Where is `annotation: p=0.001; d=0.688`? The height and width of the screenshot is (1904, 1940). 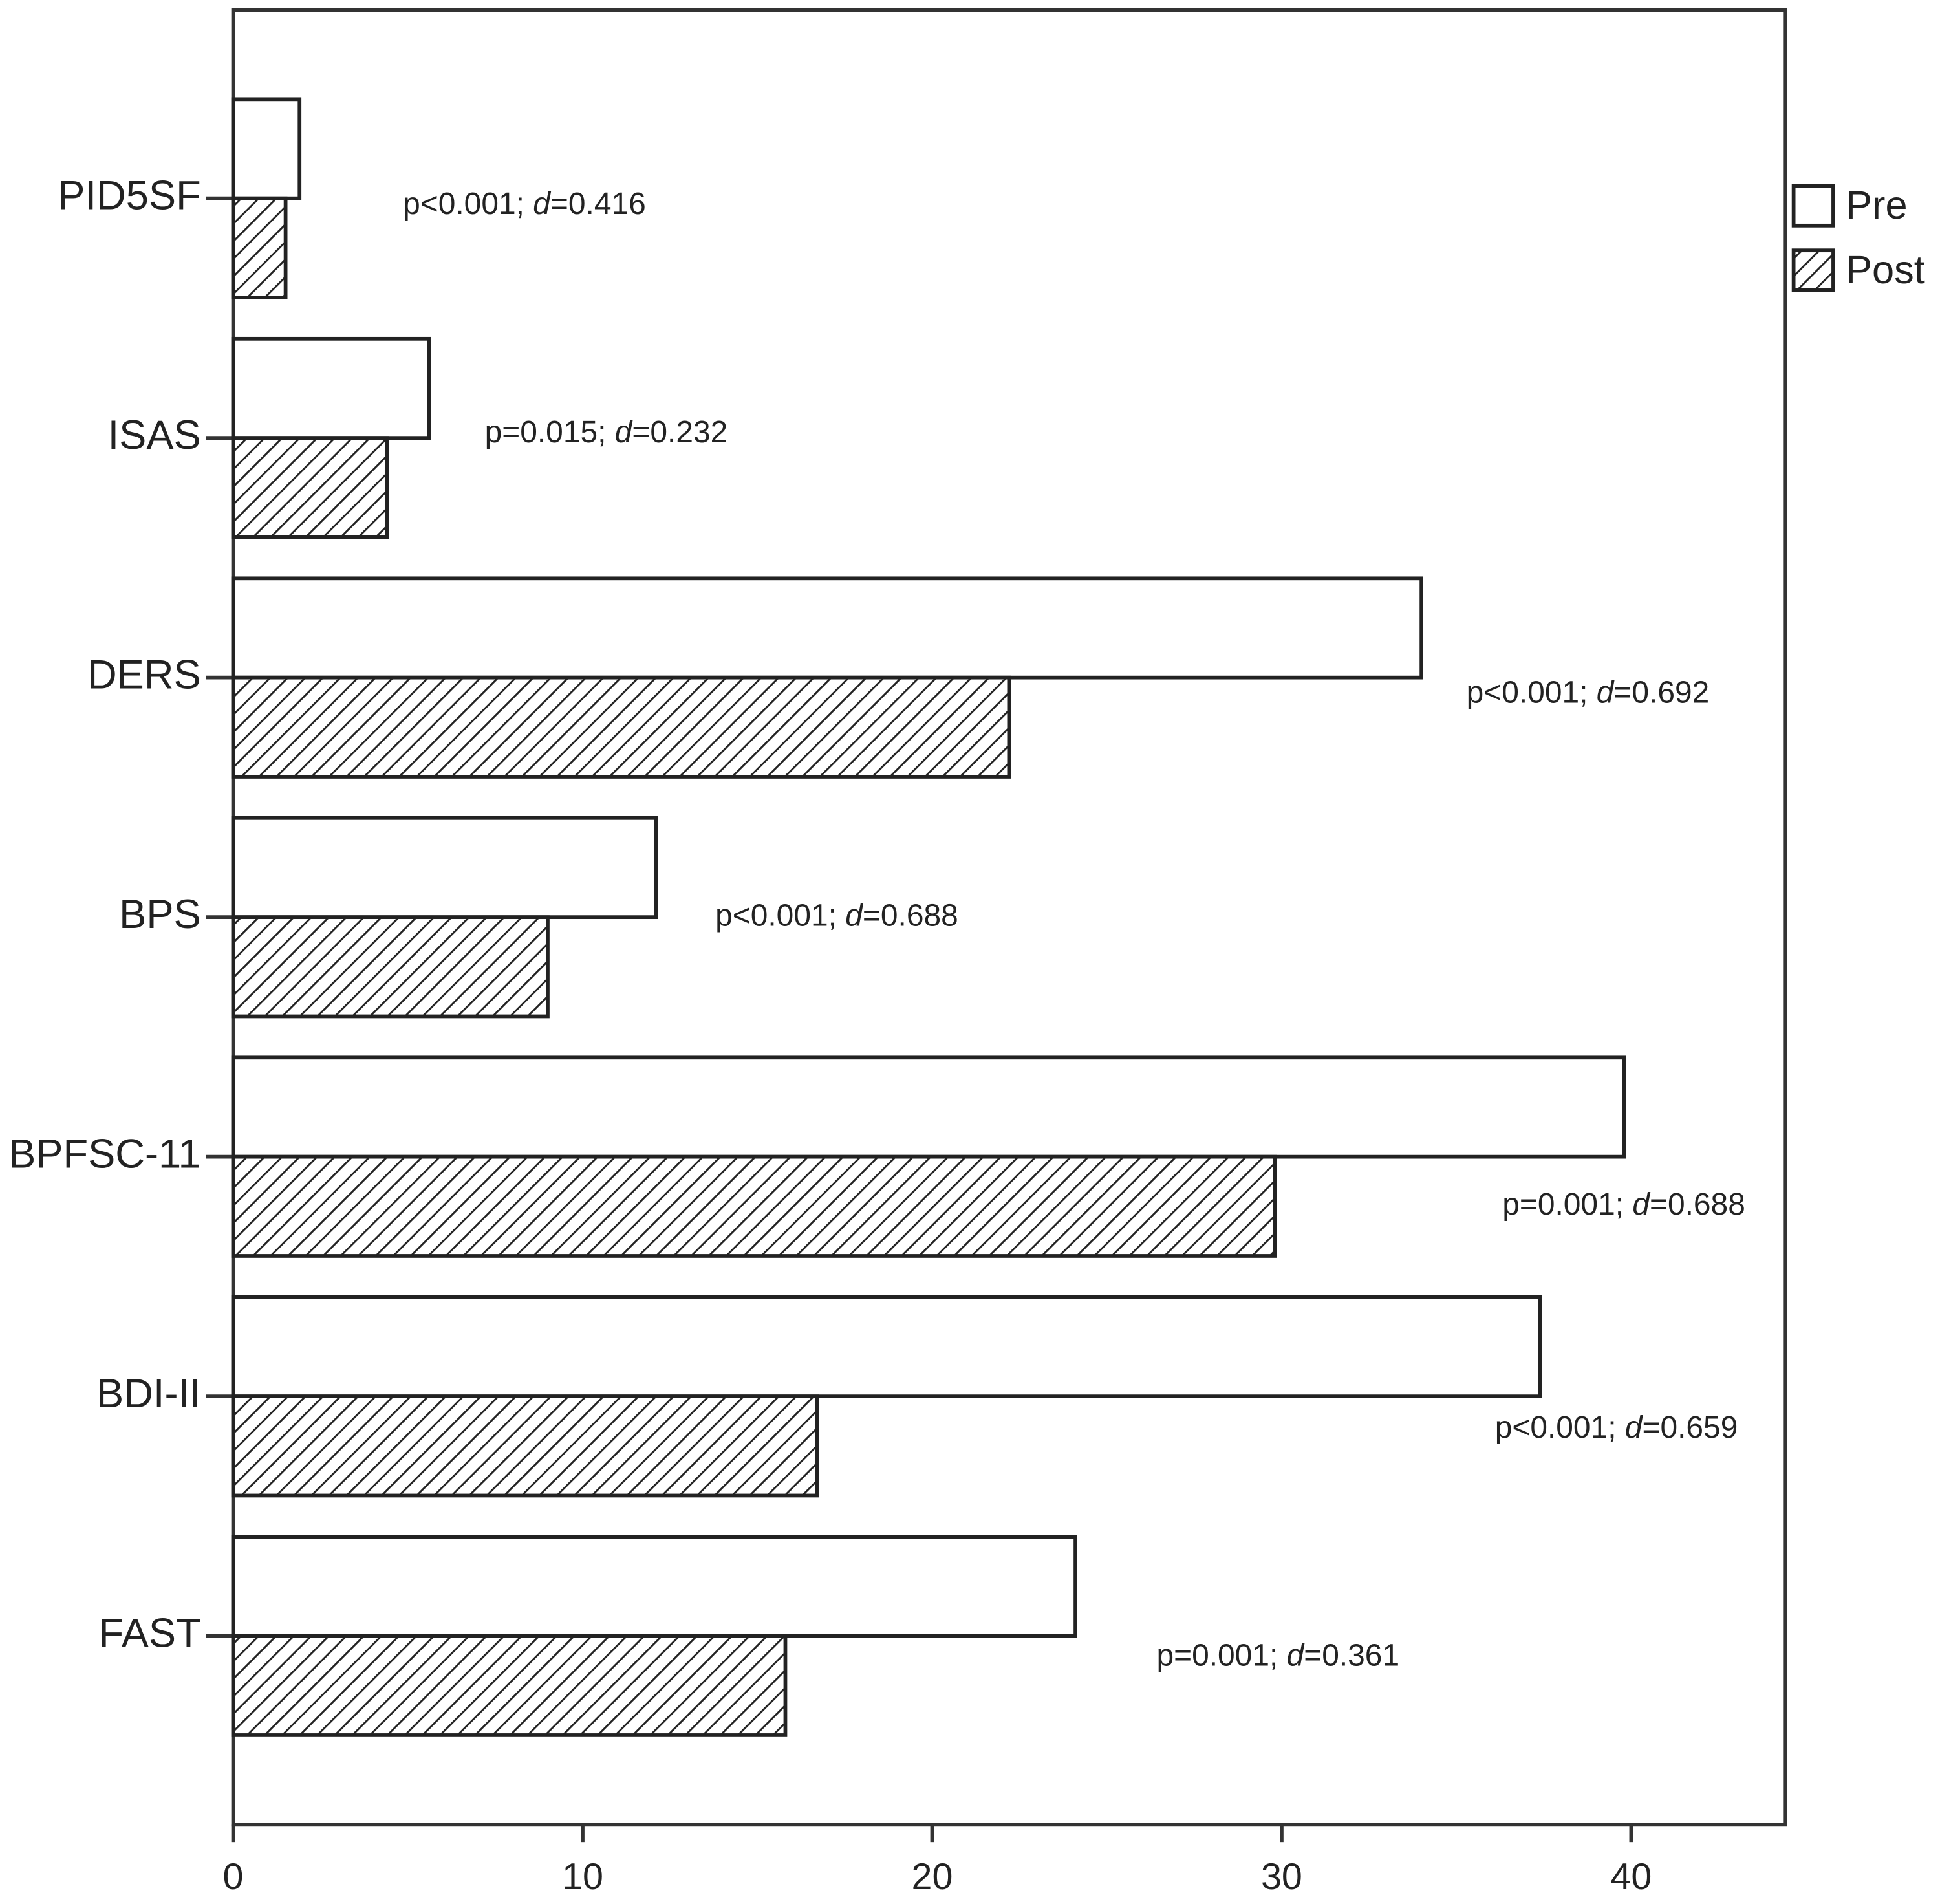
annotation: p=0.001; d=0.688 is located at coordinates (1623, 1204).